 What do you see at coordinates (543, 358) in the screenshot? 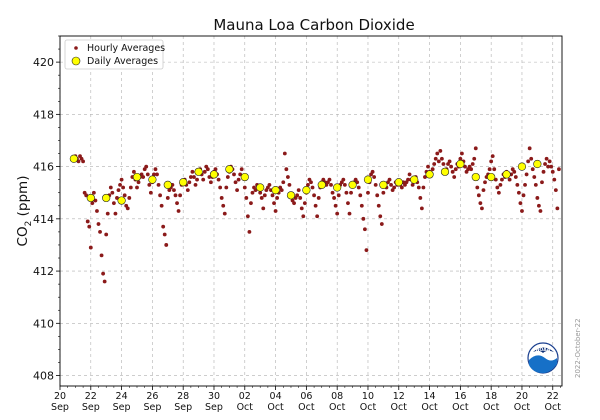
I see `noaa-logo: NOAA` at bounding box center [543, 358].